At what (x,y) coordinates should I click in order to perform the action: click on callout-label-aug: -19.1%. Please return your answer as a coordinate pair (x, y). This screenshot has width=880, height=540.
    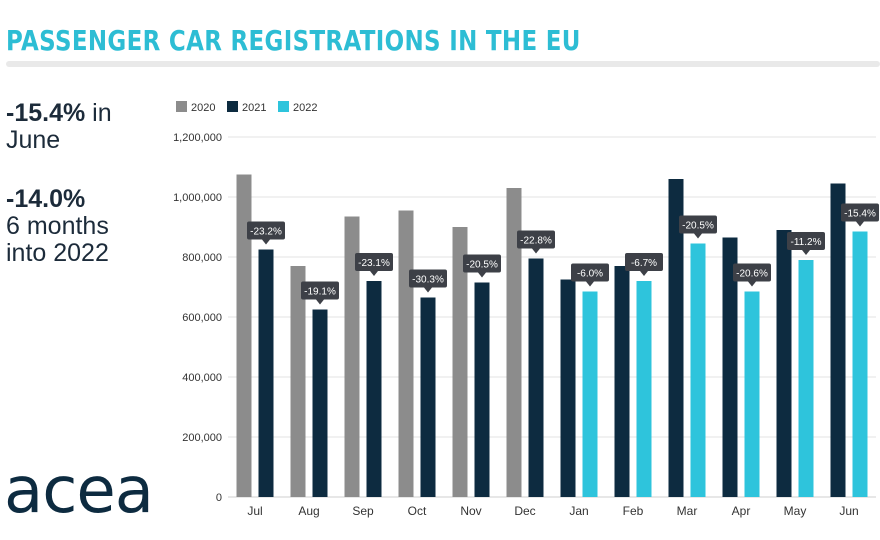
    Looking at the image, I should click on (320, 292).